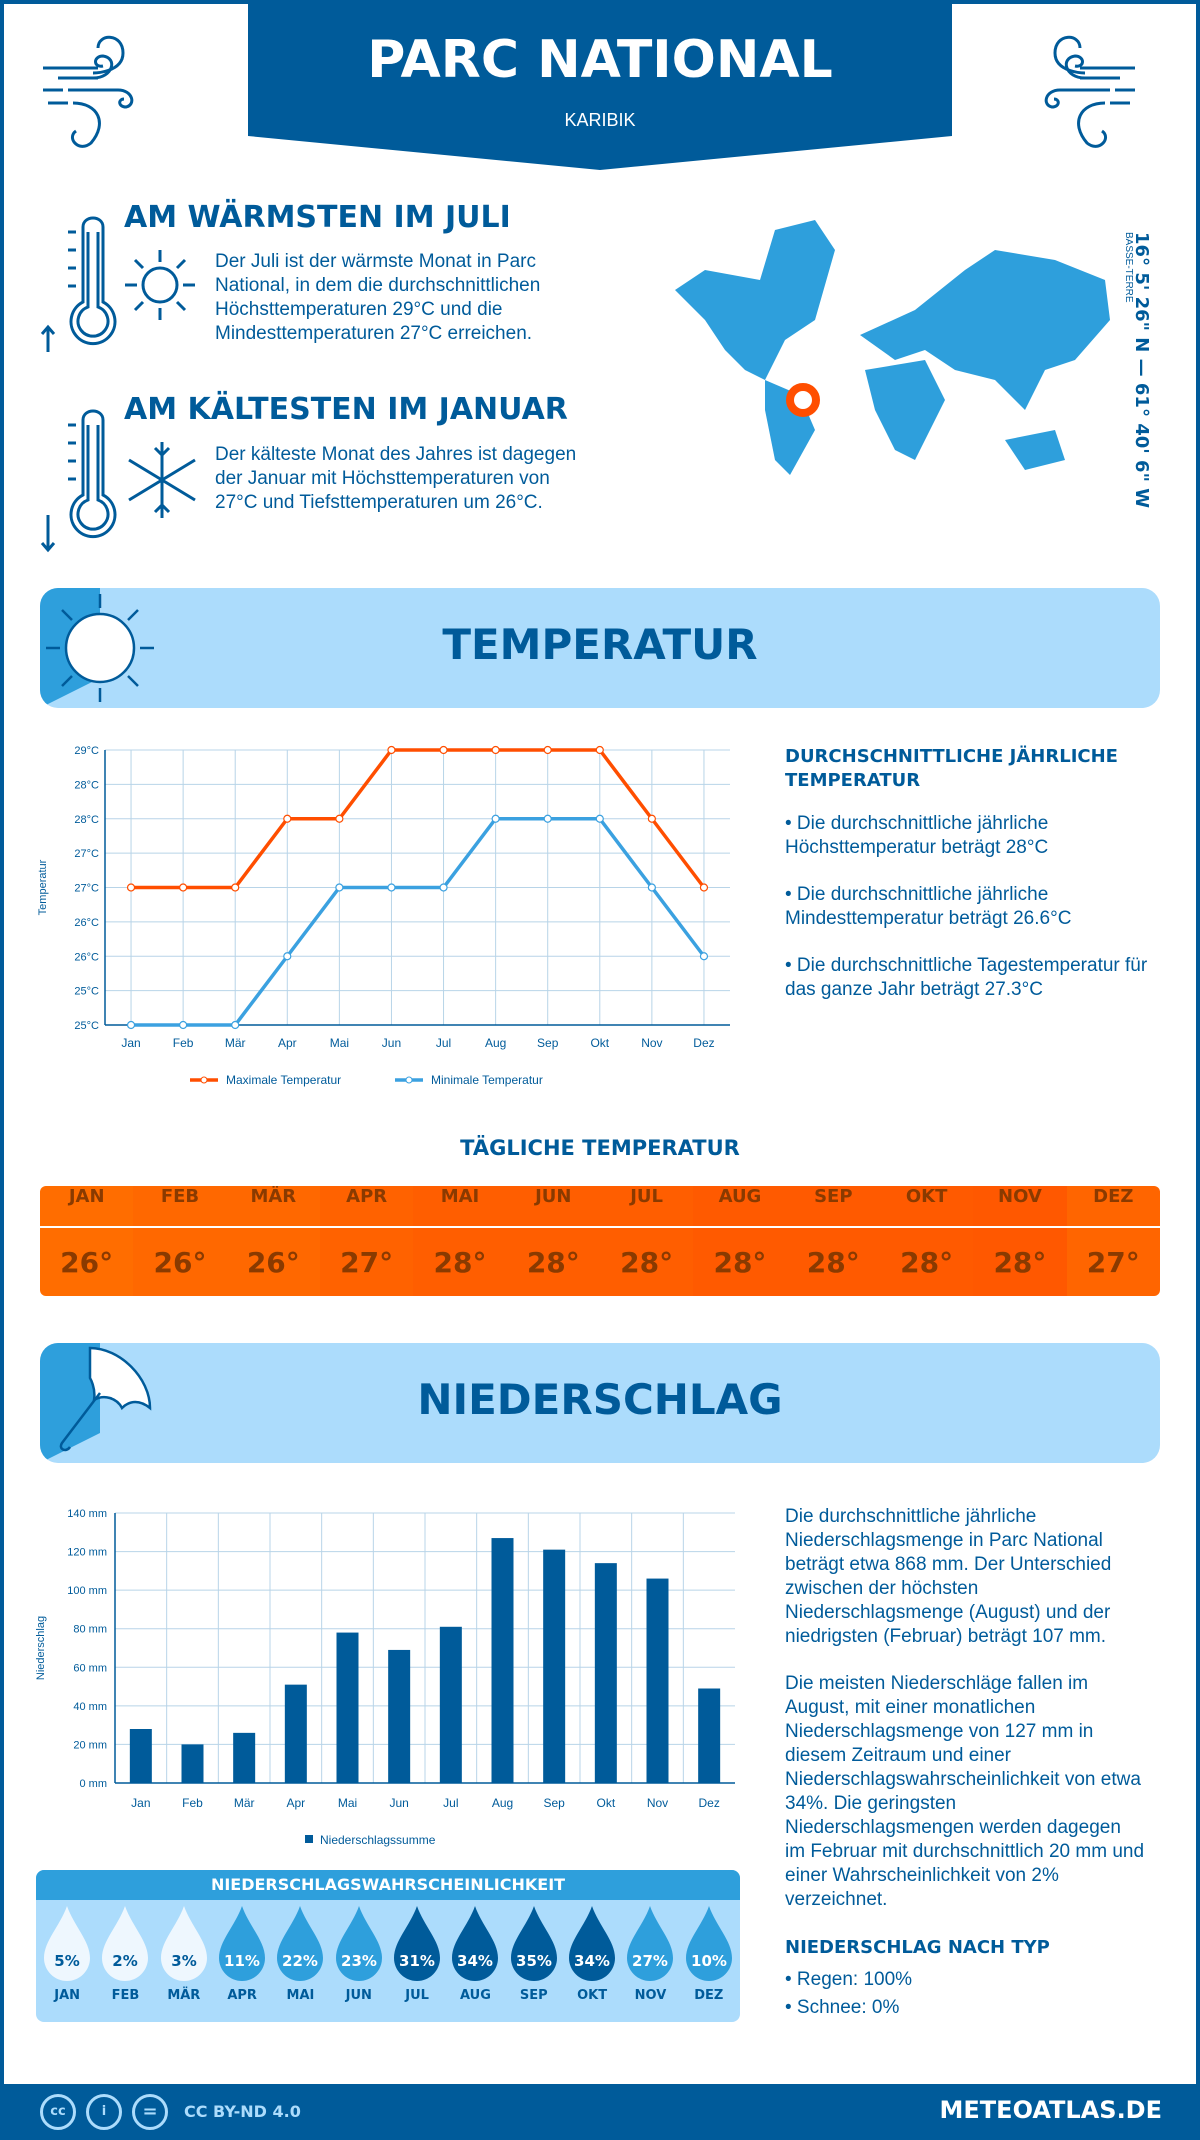 Image resolution: width=1200 pixels, height=2140 pixels. I want to click on wind-icon, so click(1089, 91).